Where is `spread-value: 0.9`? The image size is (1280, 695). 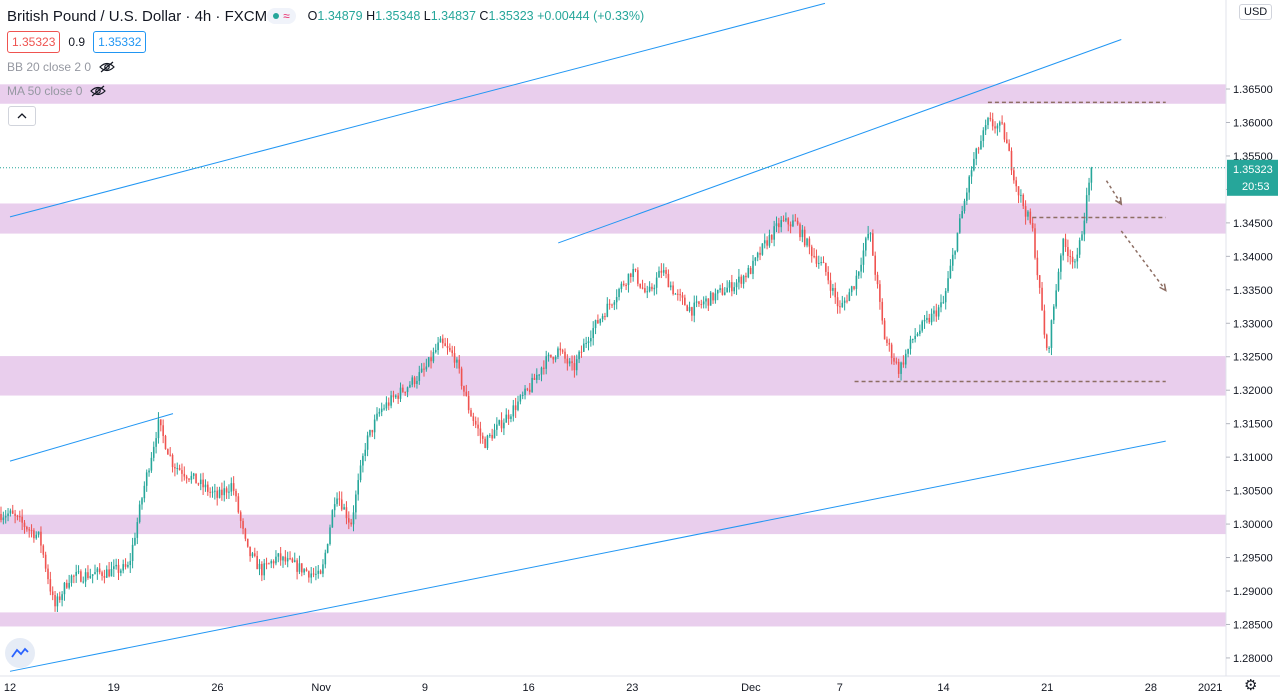 spread-value: 0.9 is located at coordinates (77, 42).